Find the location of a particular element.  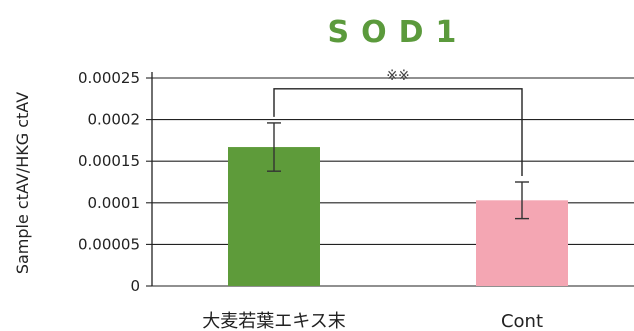

y-axis-label: Sample ctAV/HKG ctAV is located at coordinates (22, 183).